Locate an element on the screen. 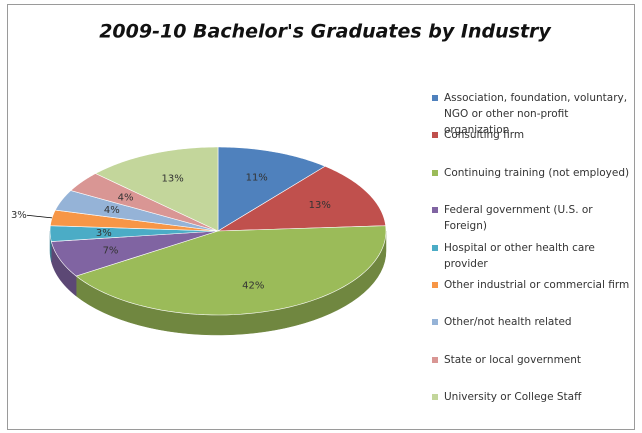 This screenshot has width=642, height=433. legend-label: Federal government (U.S. or Foreign) is located at coordinates (518, 218).